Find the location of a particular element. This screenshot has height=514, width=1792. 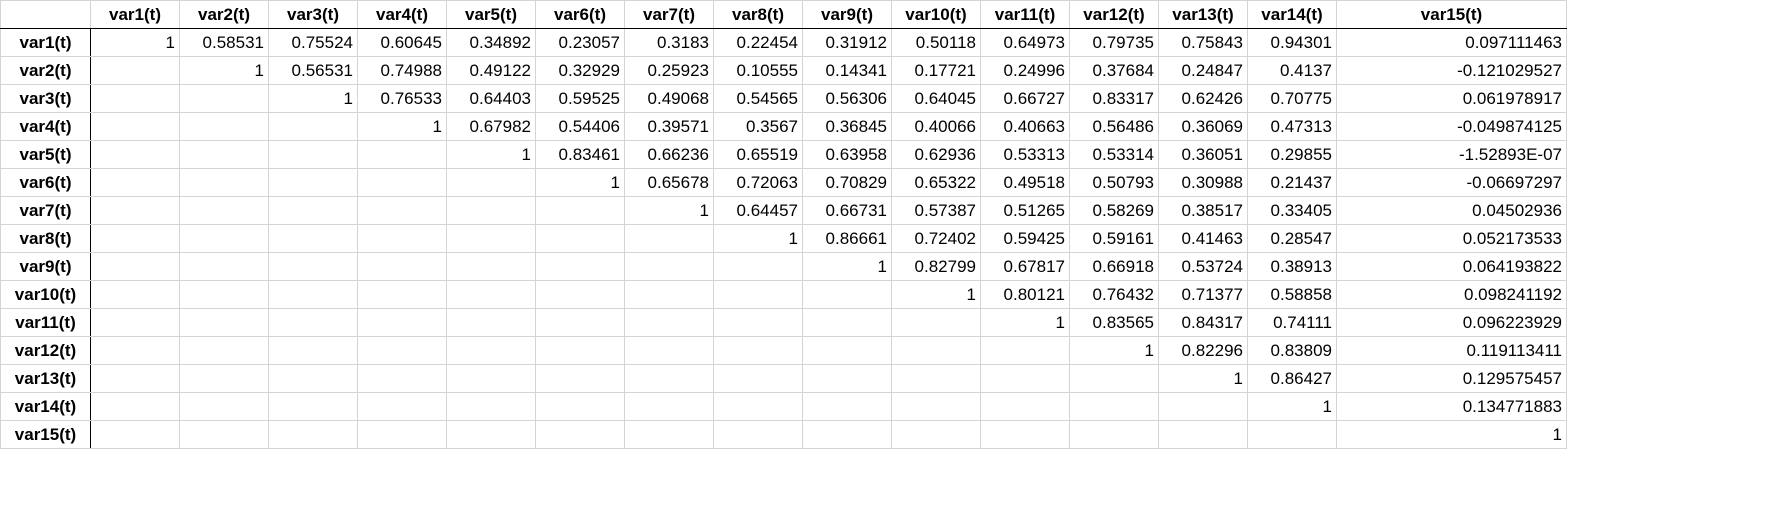

table-cell: 0.84317 is located at coordinates (1203, 322).